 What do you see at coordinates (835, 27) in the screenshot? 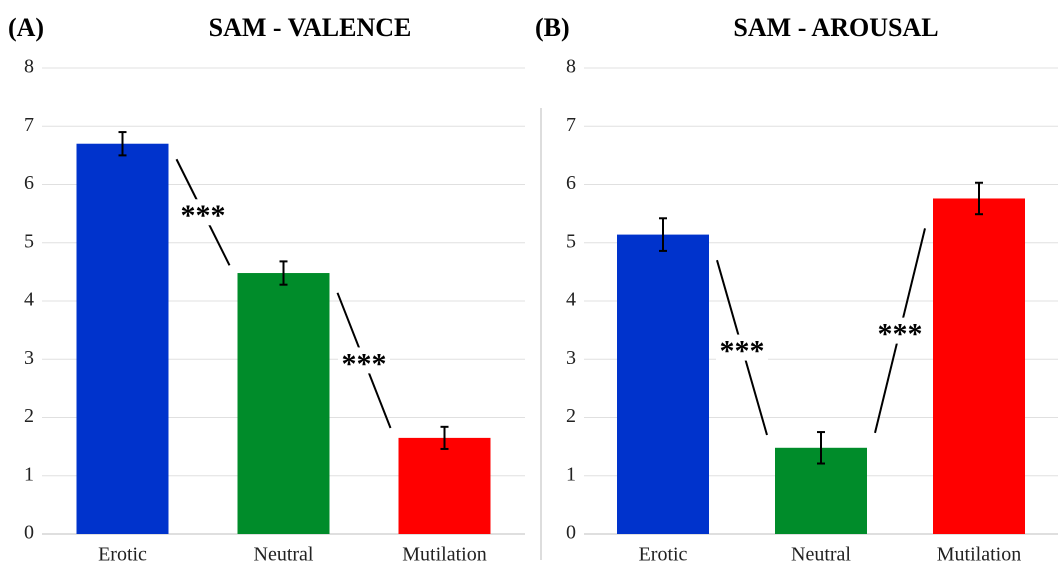
I see `chart-title: SAM - AROUSAL` at bounding box center [835, 27].